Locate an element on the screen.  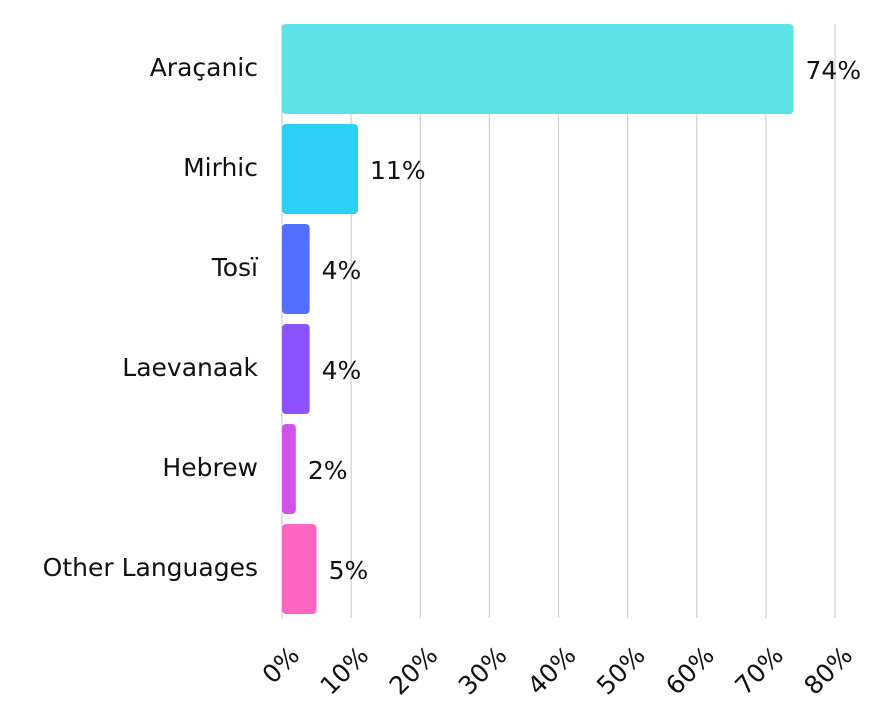
value-label: 2% is located at coordinates (328, 470).